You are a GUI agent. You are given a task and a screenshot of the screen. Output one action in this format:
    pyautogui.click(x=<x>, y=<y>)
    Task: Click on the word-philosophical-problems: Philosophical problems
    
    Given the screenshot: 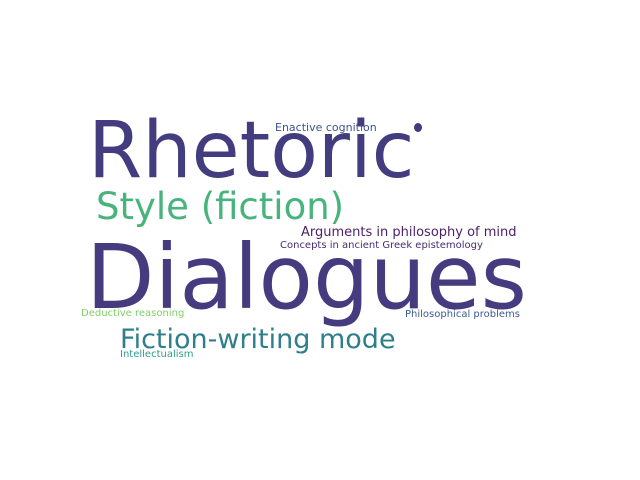 What is the action you would take?
    pyautogui.click(x=463, y=314)
    